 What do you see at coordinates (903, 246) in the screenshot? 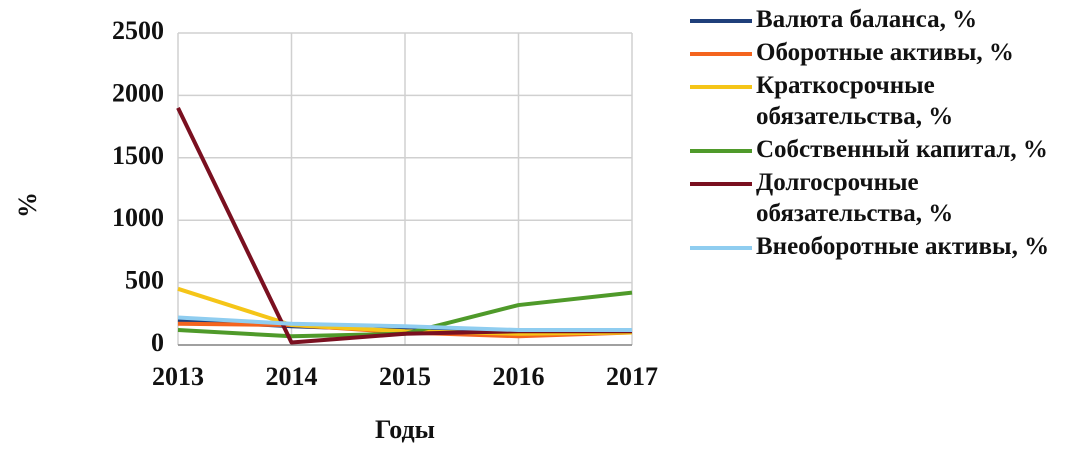
I see `legend-label: Внеоборотные активы, %` at bounding box center [903, 246].